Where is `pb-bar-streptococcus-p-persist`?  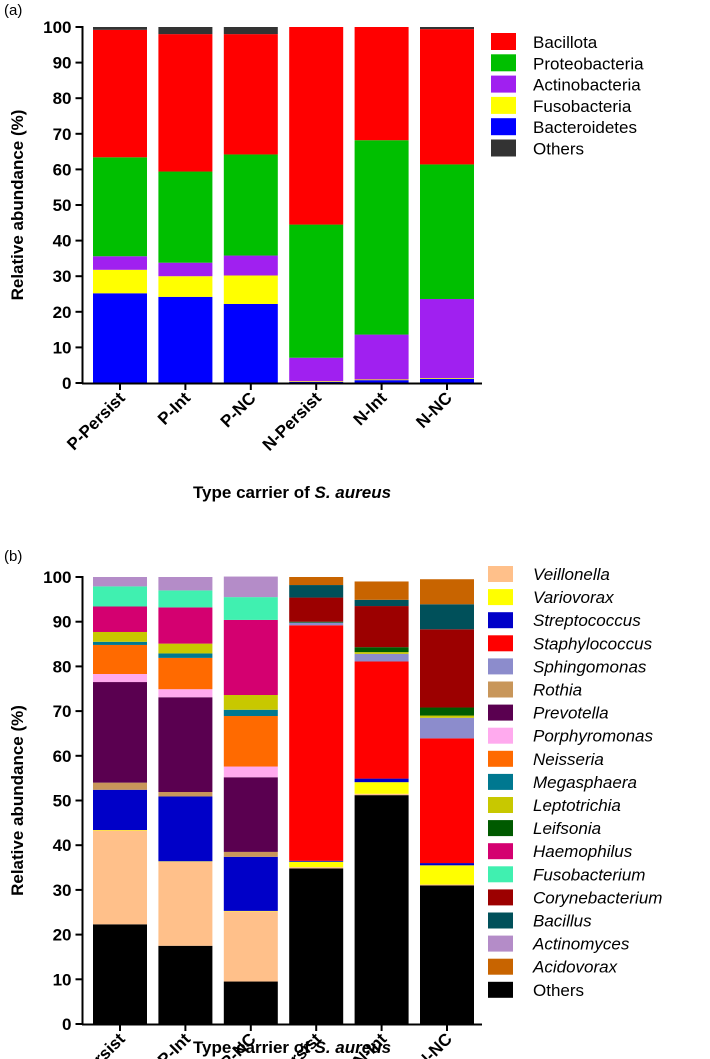 pb-bar-streptococcus-p-persist is located at coordinates (120, 810).